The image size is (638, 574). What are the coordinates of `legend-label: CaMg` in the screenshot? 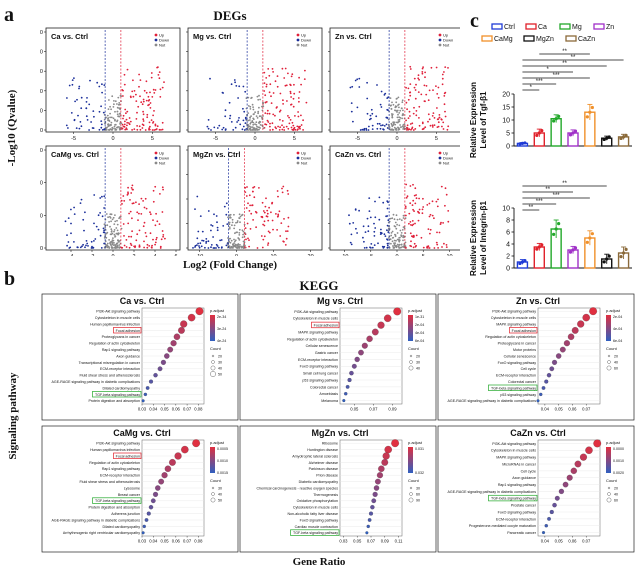 It's located at (503, 39).